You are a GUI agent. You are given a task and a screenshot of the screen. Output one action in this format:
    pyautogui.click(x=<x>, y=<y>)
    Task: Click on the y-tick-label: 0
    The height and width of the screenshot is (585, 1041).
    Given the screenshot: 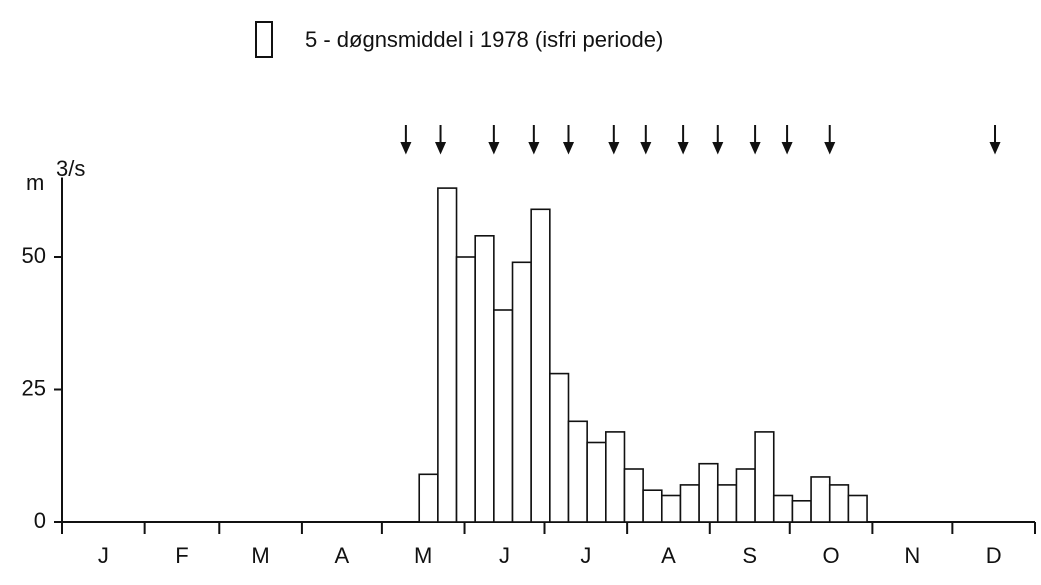 What is the action you would take?
    pyautogui.click(x=40, y=520)
    